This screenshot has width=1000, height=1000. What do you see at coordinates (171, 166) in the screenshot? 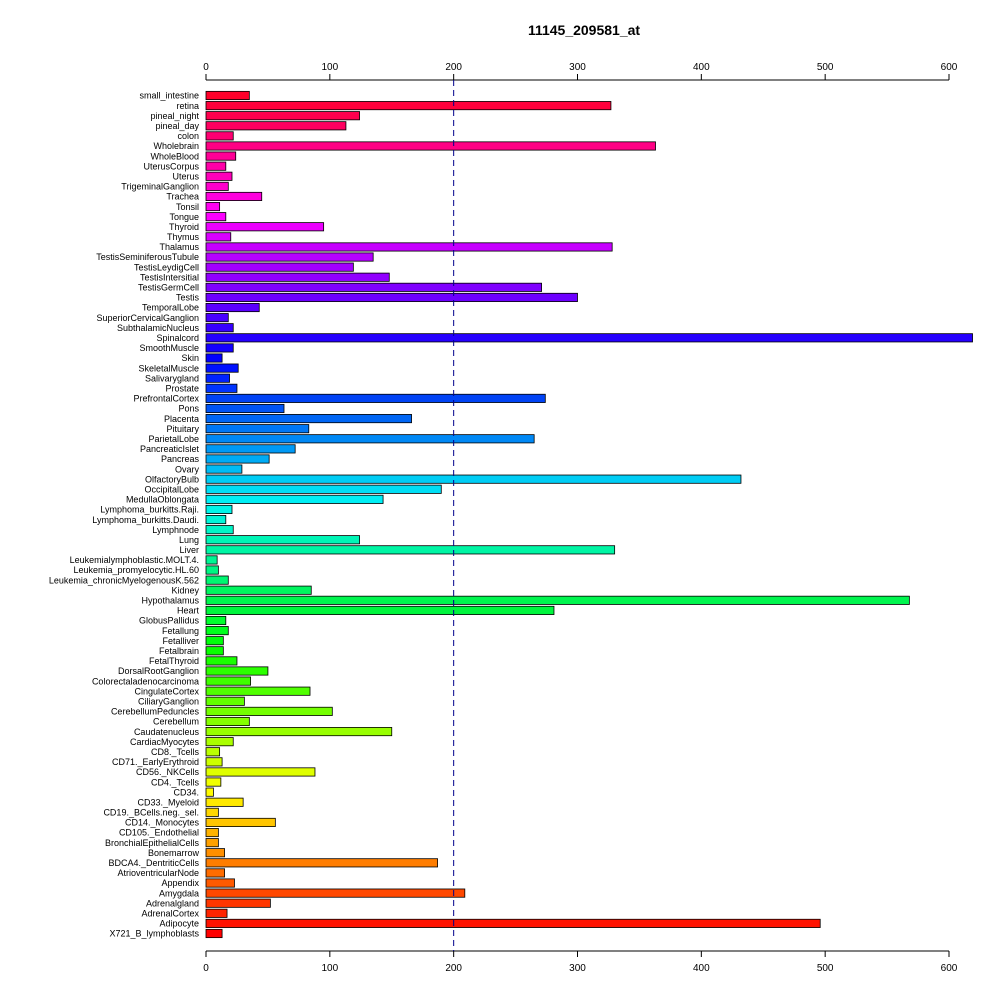
I see `category-label-UterusCorpus: UterusCorpus` at bounding box center [171, 166].